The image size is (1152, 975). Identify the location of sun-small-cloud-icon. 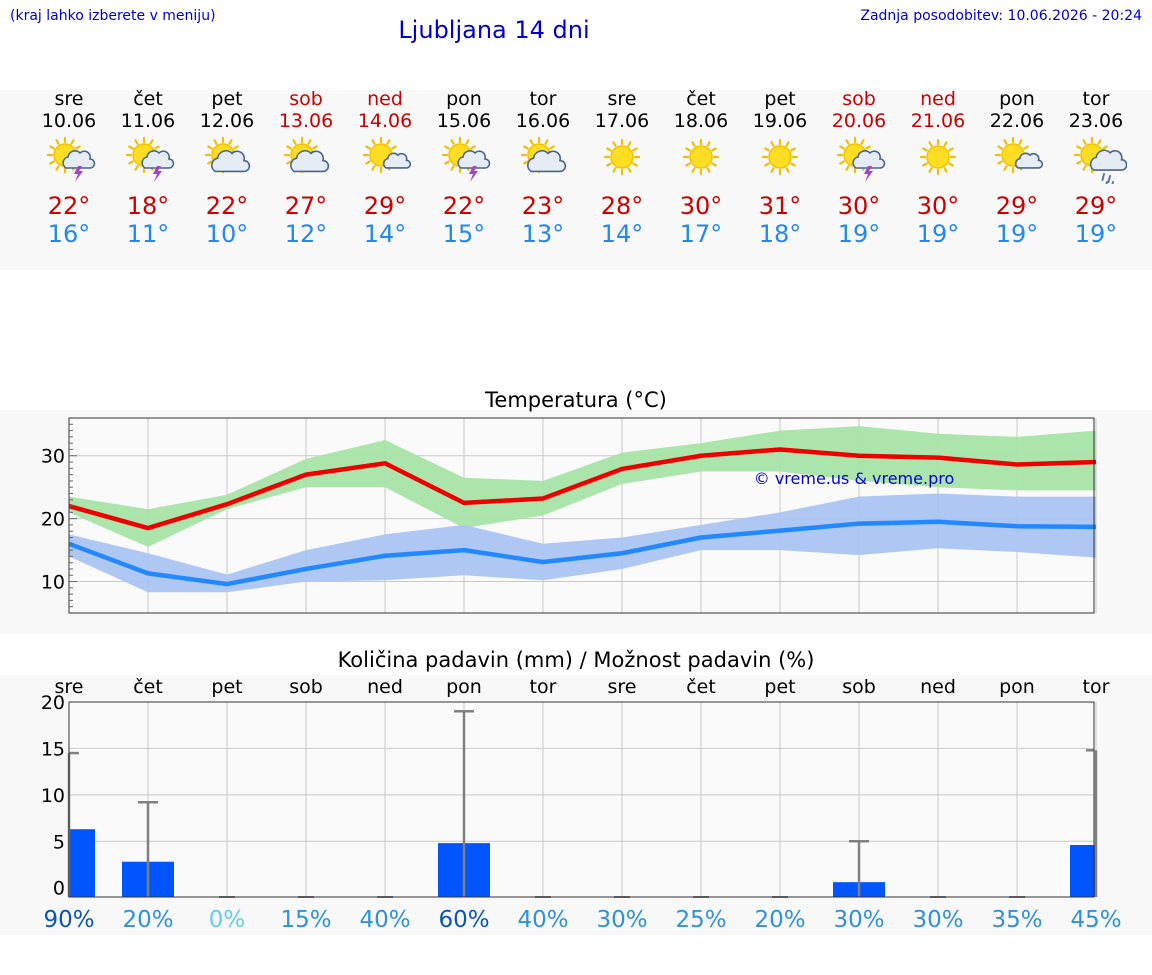
(387, 155).